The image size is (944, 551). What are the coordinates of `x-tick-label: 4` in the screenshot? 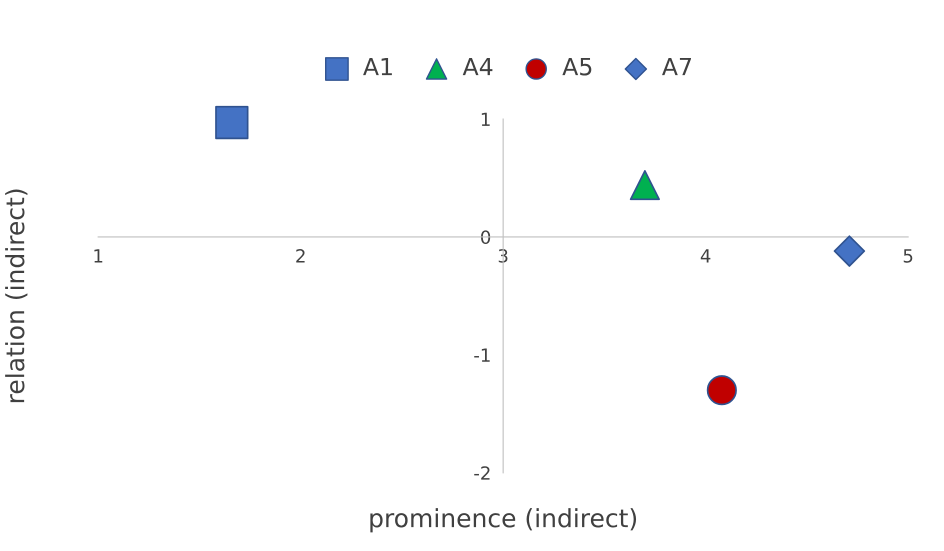 It's located at (705, 255).